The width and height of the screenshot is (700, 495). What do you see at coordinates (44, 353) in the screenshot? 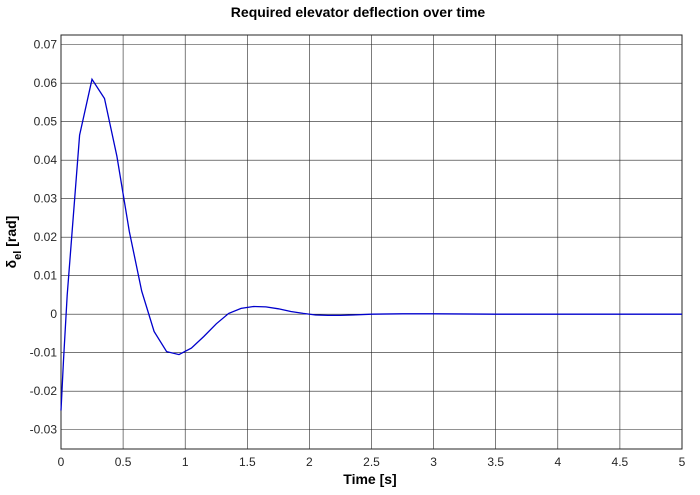
I see `y-tick-label: -0.01` at bounding box center [44, 353].